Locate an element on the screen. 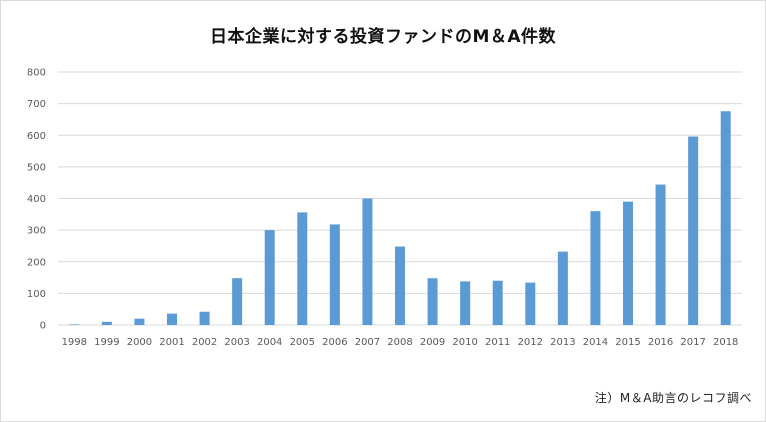 The height and width of the screenshot is (422, 766). x-tick-label: 1999 is located at coordinates (106, 342).